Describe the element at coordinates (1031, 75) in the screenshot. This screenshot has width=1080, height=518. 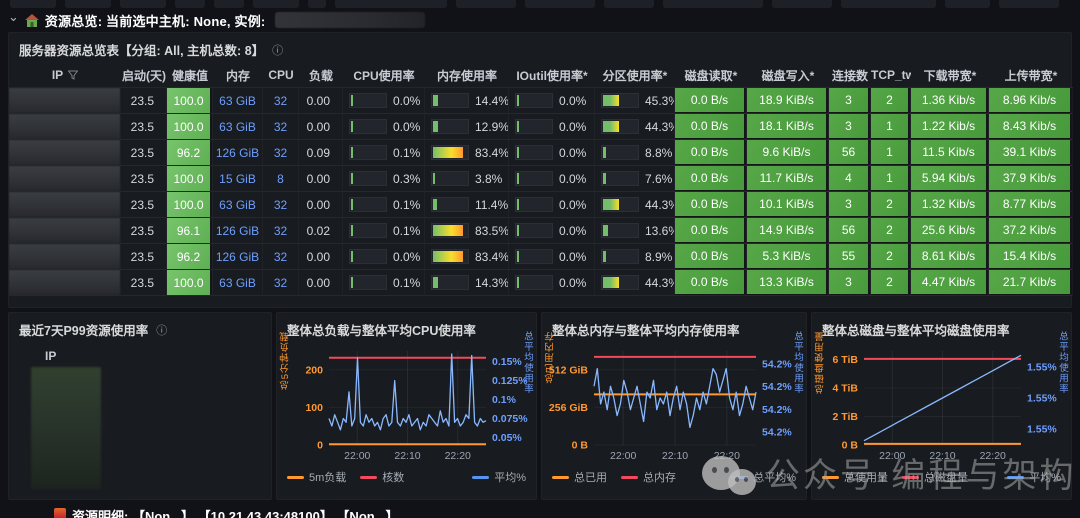
I see `column-header-15: 上传带宽*` at that location.